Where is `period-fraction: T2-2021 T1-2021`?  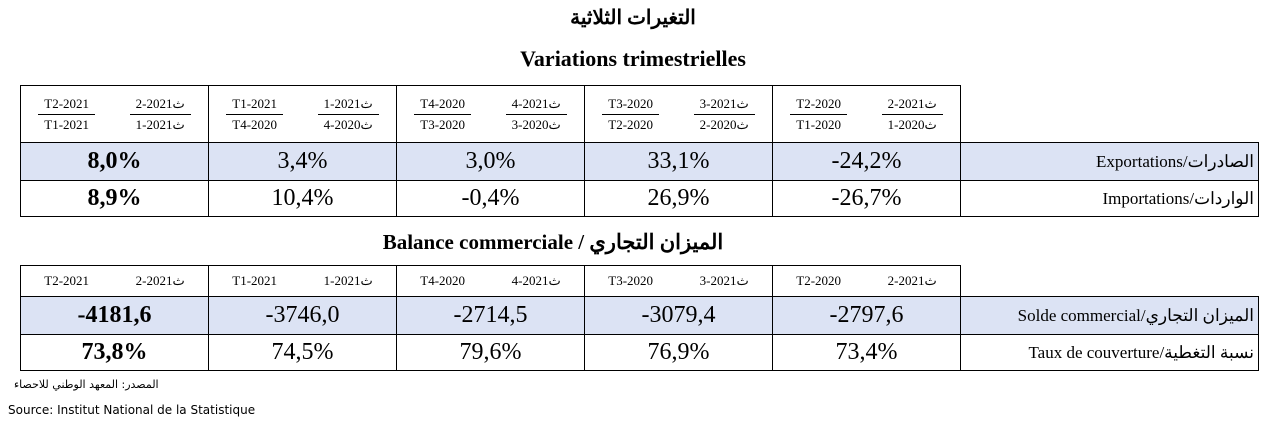
period-fraction: T2-2021 T1-2021 is located at coordinates (67, 114).